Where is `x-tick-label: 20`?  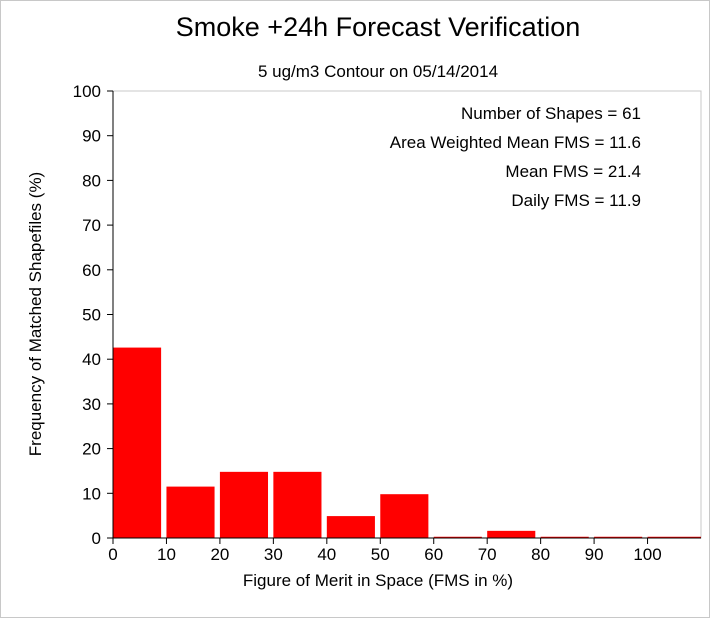
x-tick-label: 20 is located at coordinates (219, 554).